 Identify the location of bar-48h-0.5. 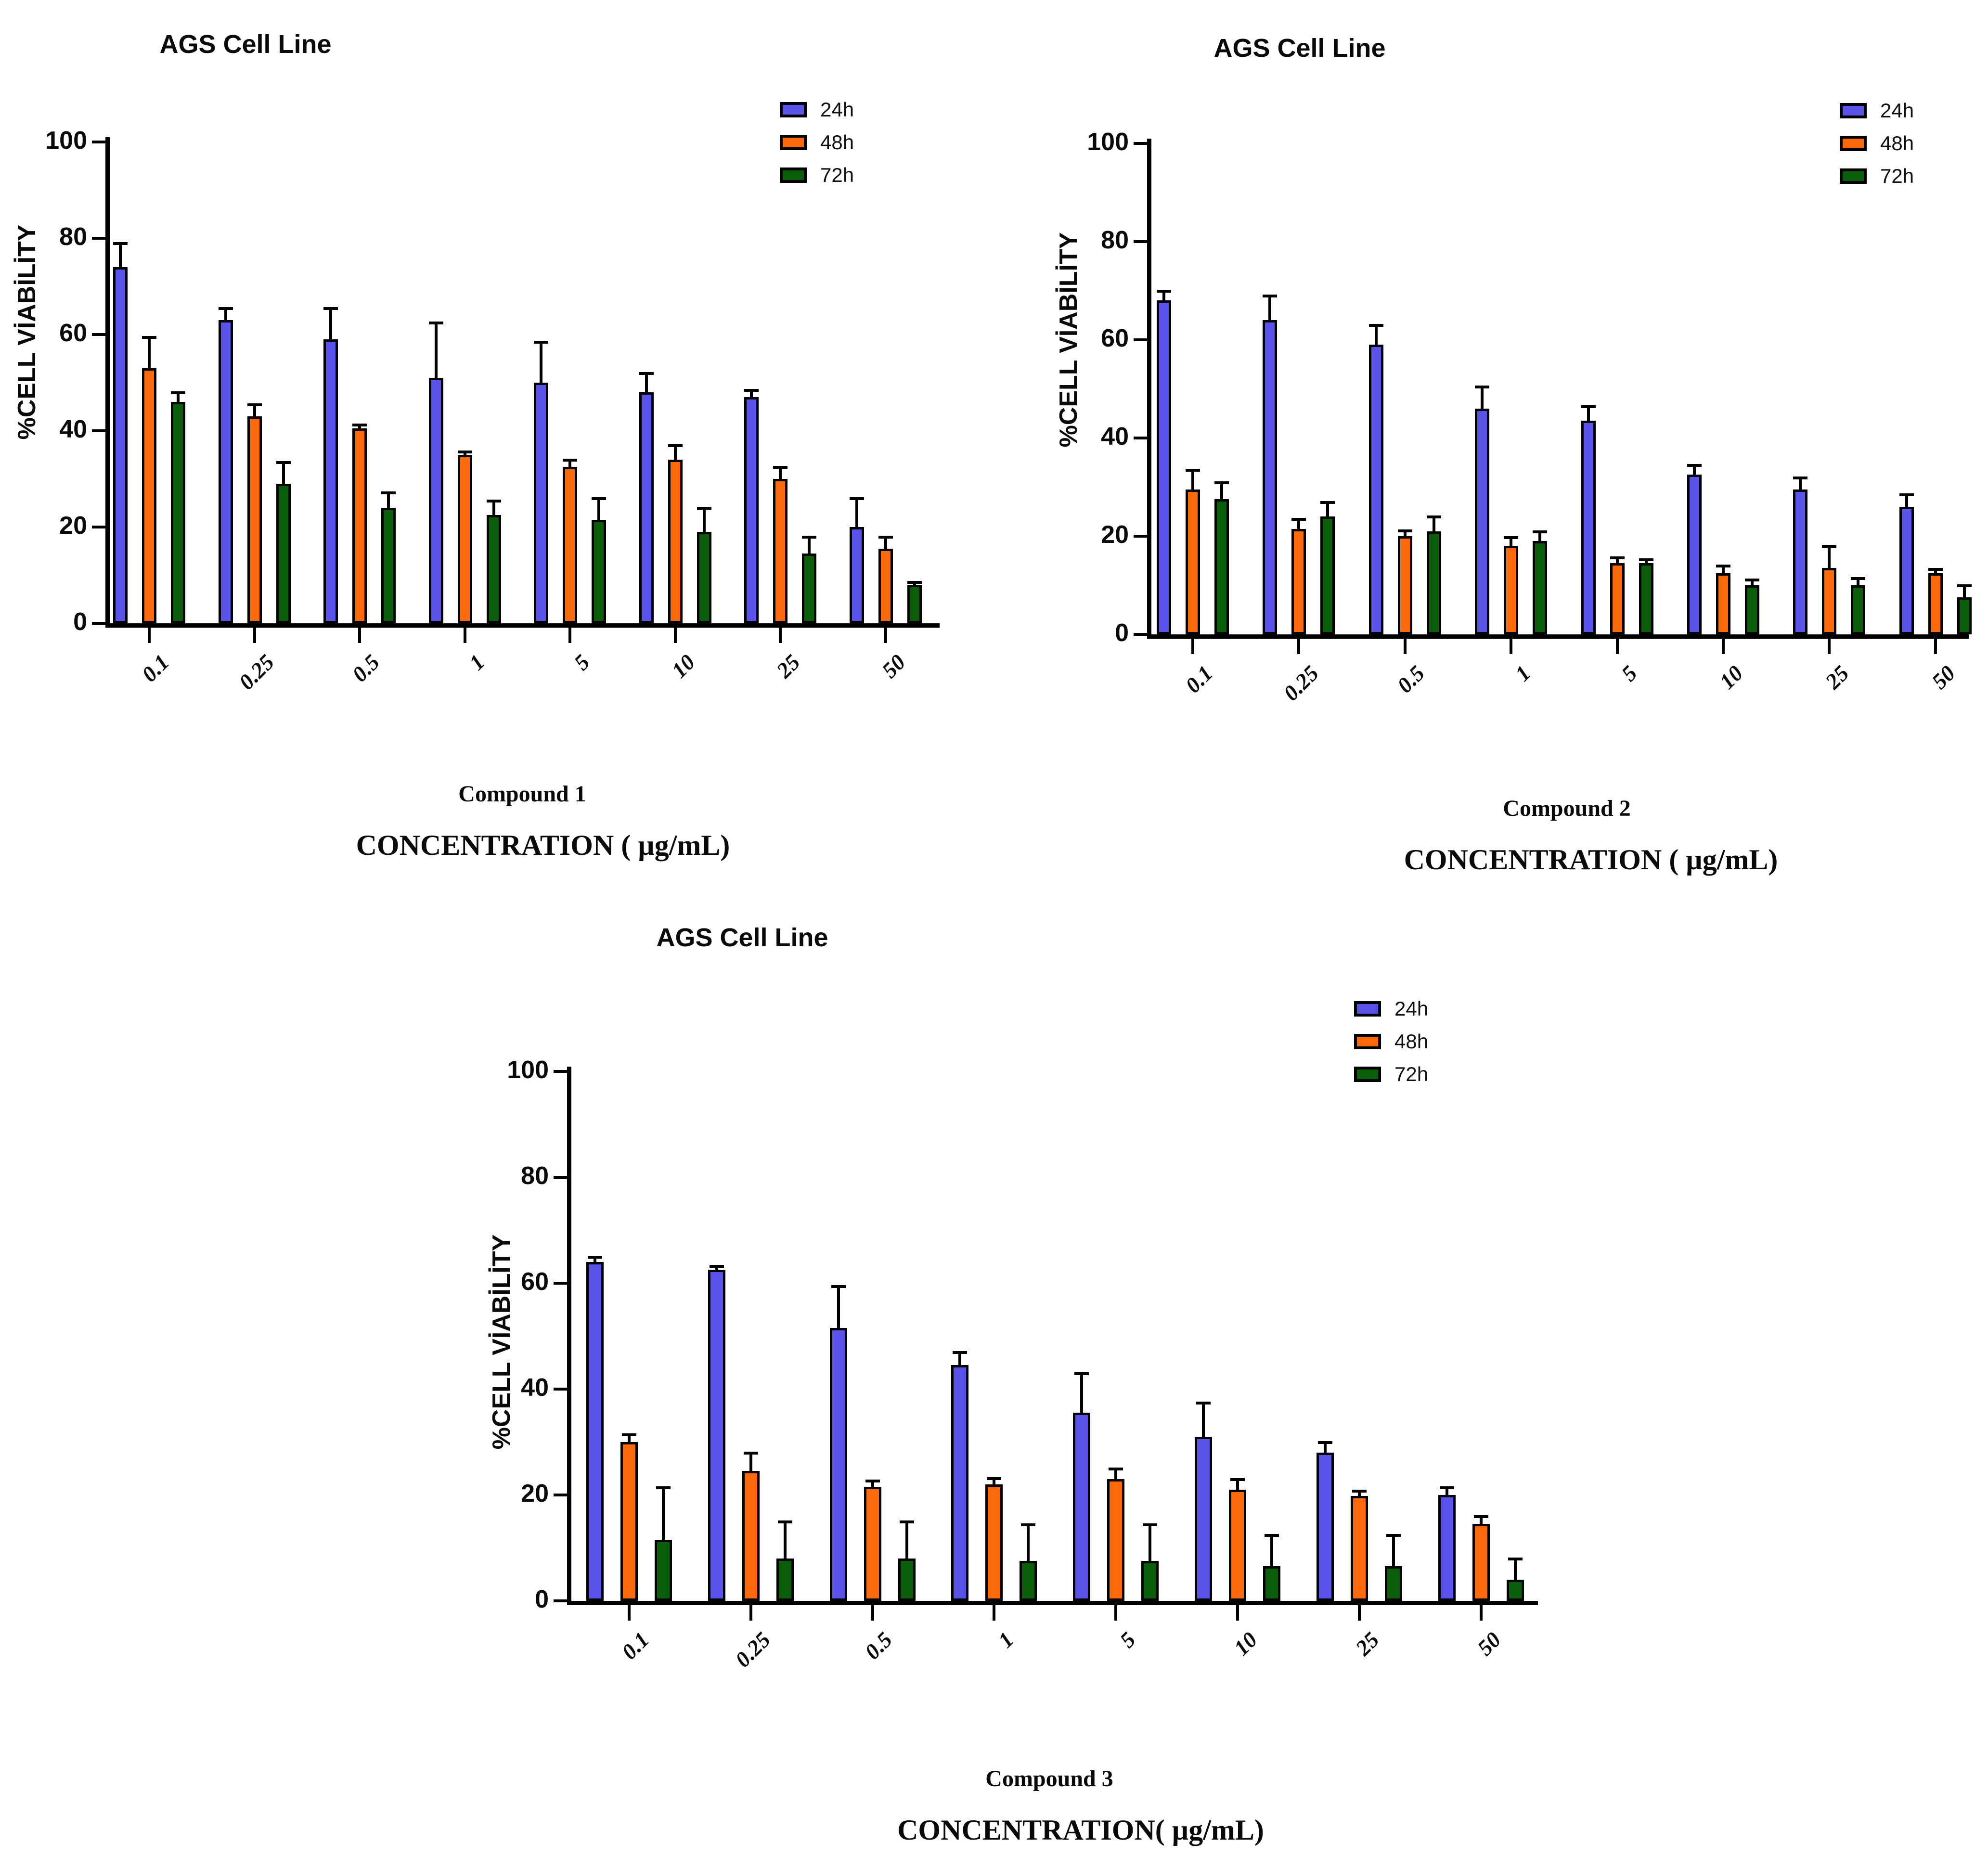
(1405, 585).